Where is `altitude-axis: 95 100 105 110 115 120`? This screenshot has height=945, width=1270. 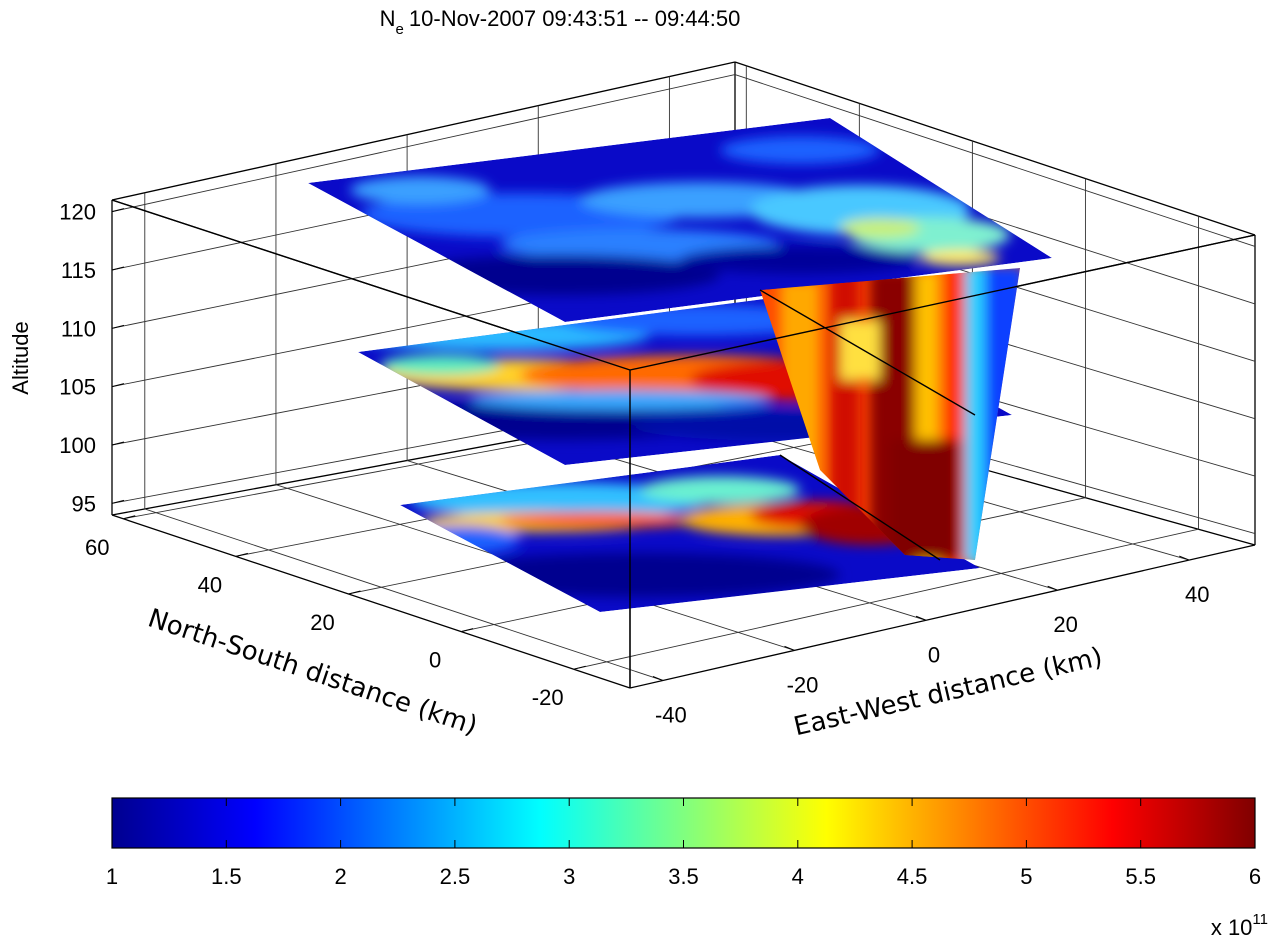
altitude-axis: 95 100 105 110 115 120 is located at coordinates (92, 358).